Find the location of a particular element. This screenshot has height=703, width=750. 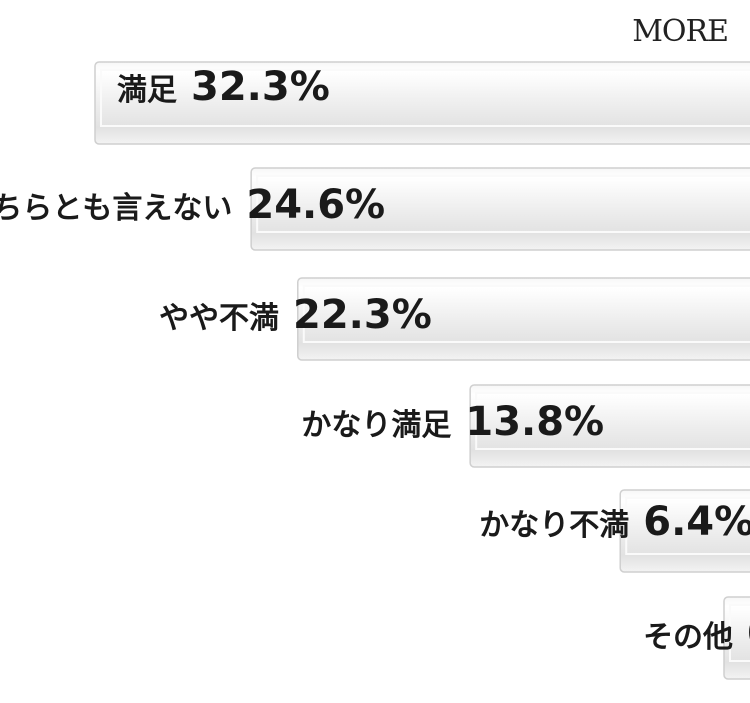

value-label-3: 13.8% is located at coordinates (534, 422).